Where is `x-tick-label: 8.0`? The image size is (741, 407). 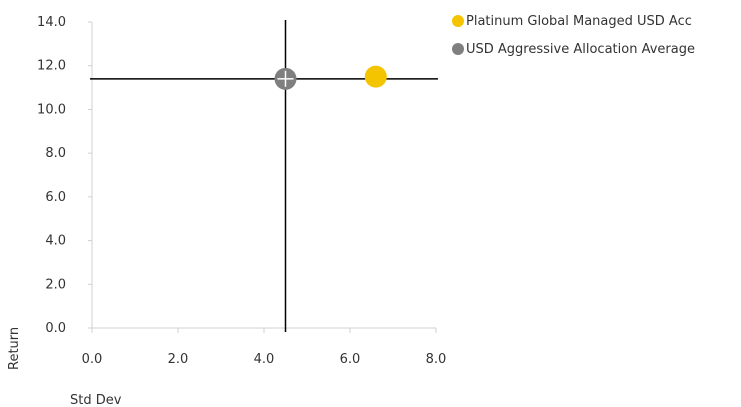 x-tick-label: 8.0 is located at coordinates (436, 359).